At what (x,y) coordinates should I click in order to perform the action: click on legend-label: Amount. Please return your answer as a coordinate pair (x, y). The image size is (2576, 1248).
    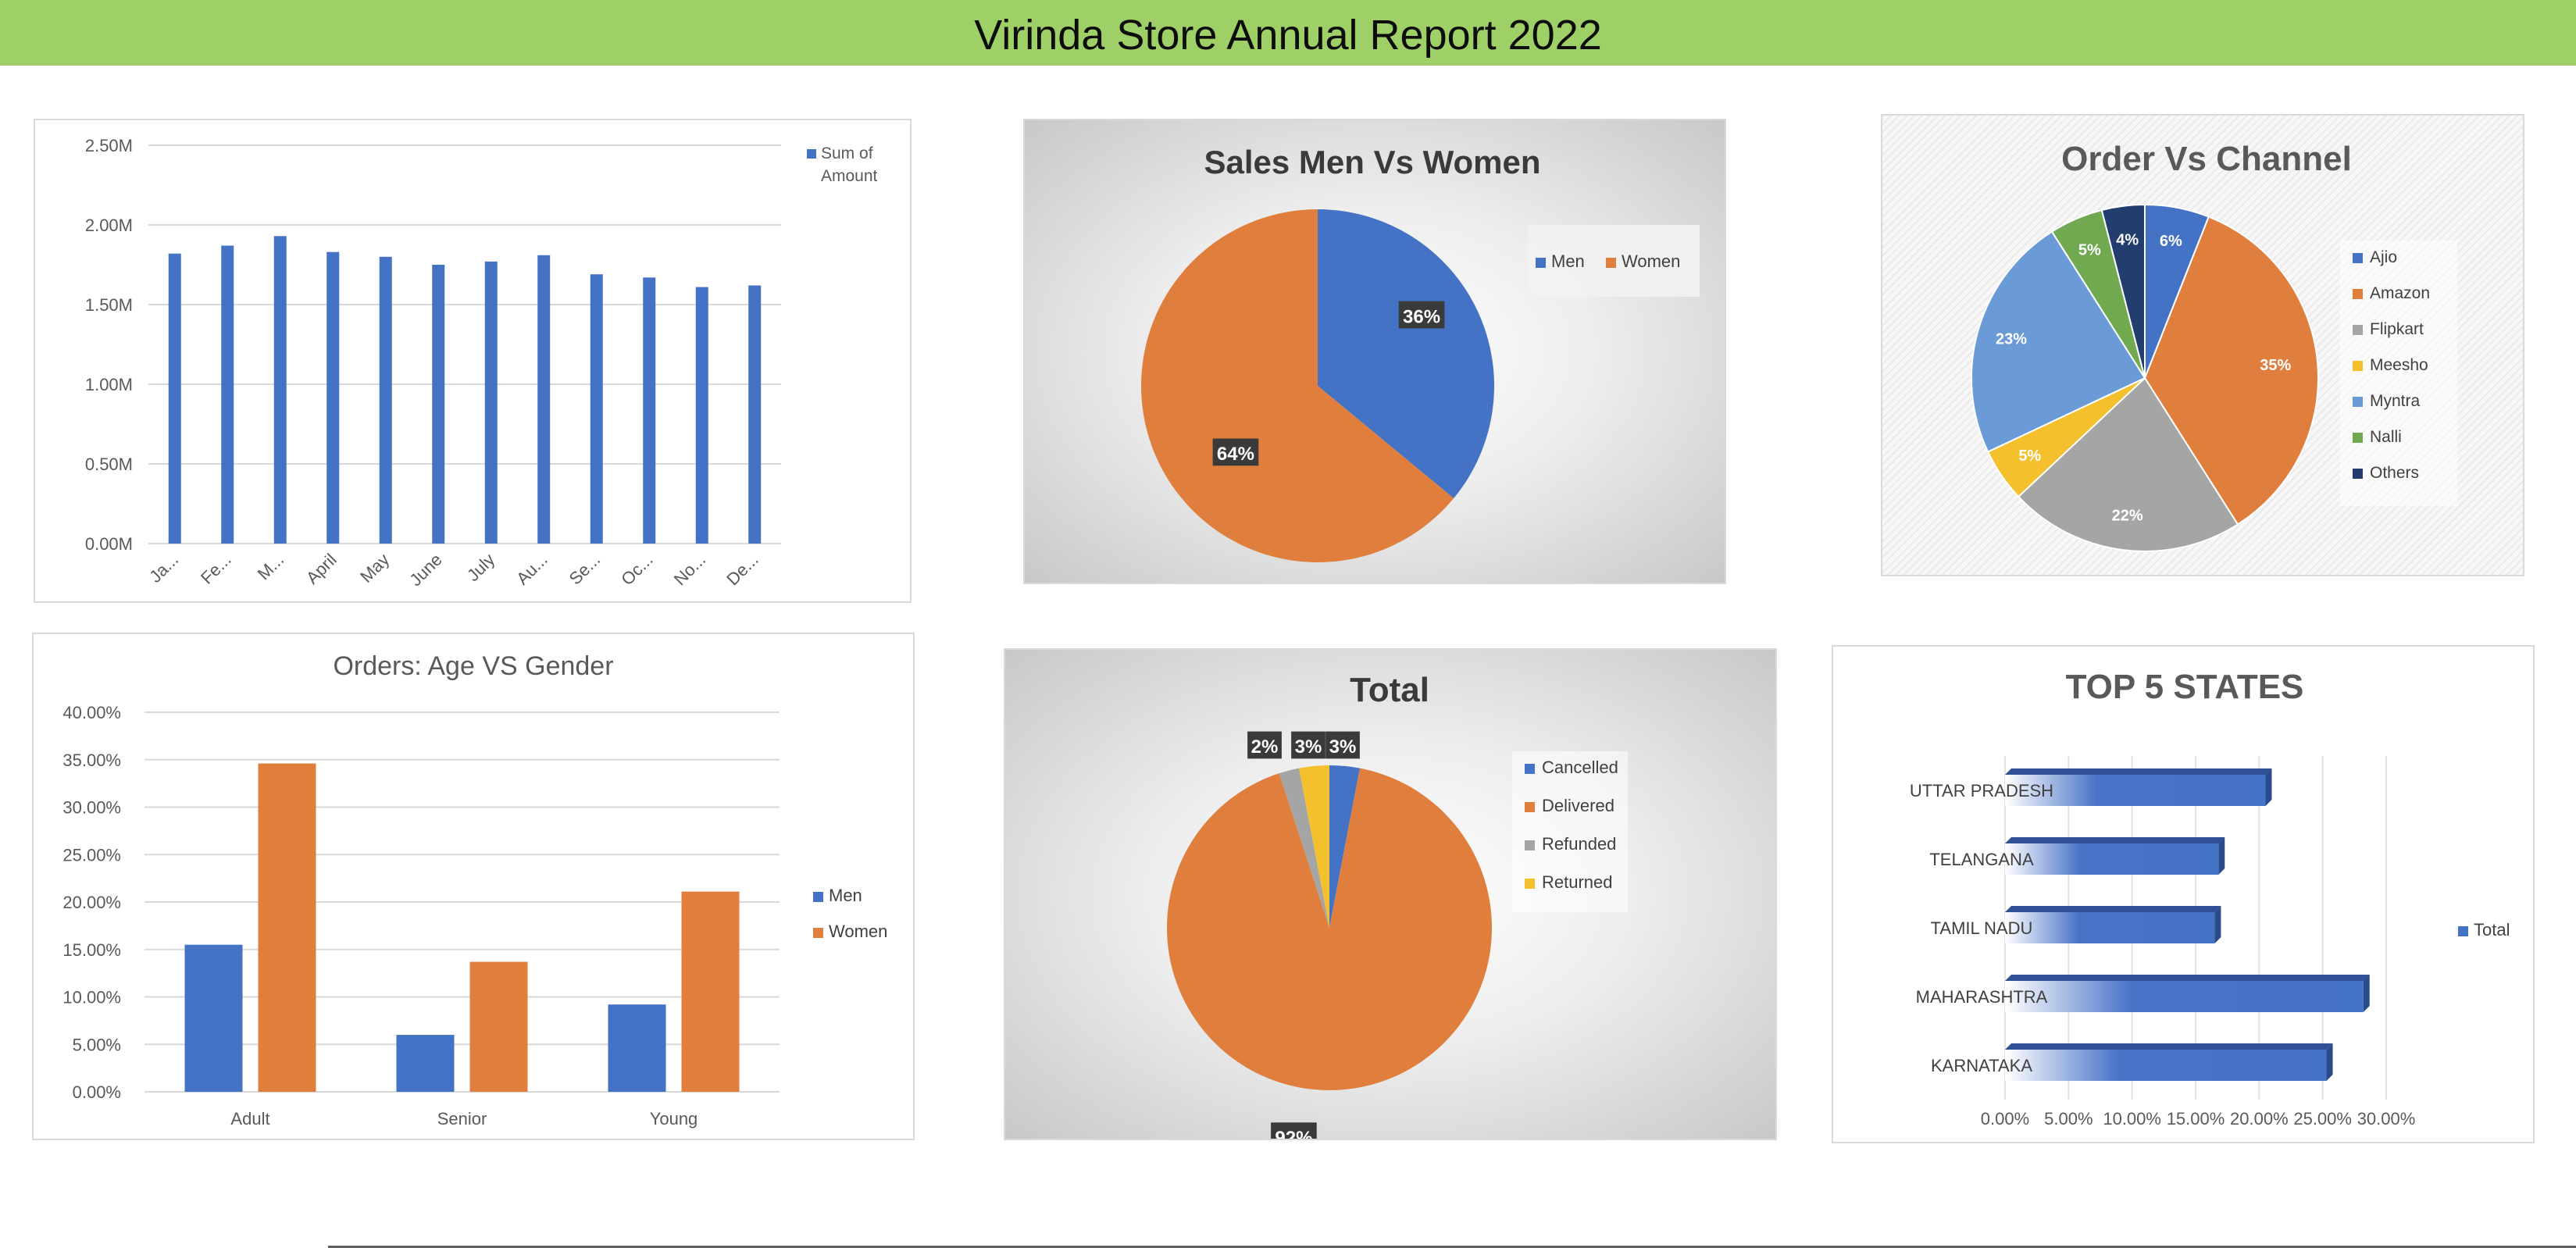
    Looking at the image, I should click on (849, 176).